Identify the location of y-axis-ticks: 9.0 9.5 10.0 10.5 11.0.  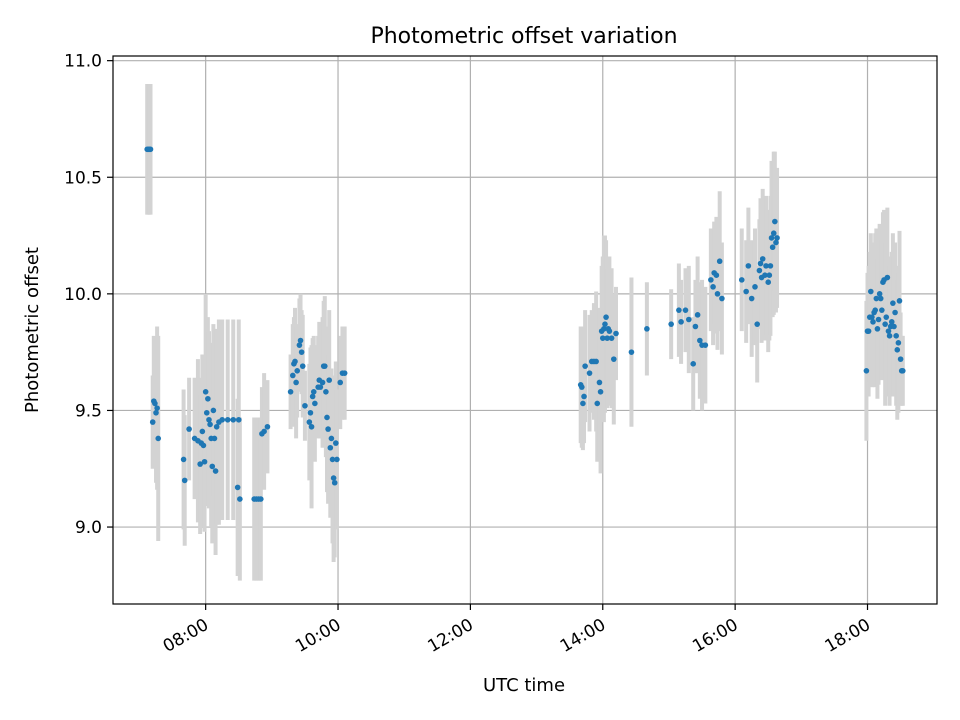
(88, 295).